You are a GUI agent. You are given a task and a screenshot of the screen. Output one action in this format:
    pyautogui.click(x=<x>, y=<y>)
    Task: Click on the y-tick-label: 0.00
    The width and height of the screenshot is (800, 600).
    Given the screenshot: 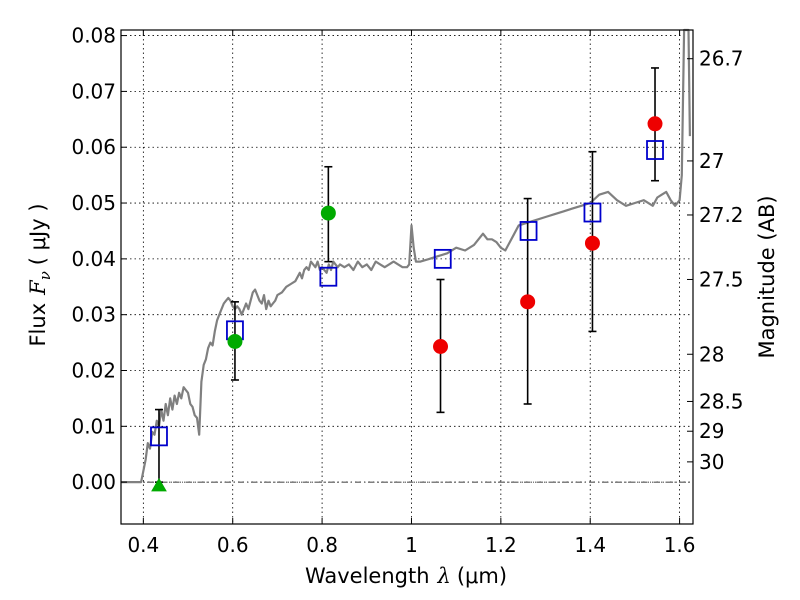 What is the action you would take?
    pyautogui.click(x=93, y=482)
    